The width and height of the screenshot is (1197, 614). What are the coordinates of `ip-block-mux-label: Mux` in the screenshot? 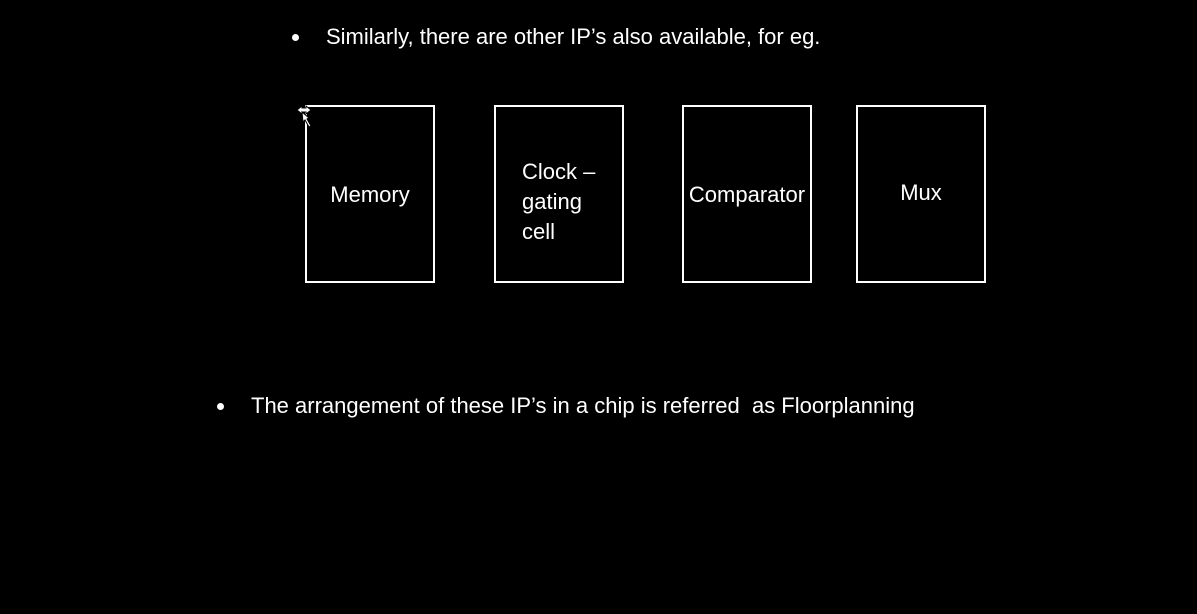 It's located at (921, 192).